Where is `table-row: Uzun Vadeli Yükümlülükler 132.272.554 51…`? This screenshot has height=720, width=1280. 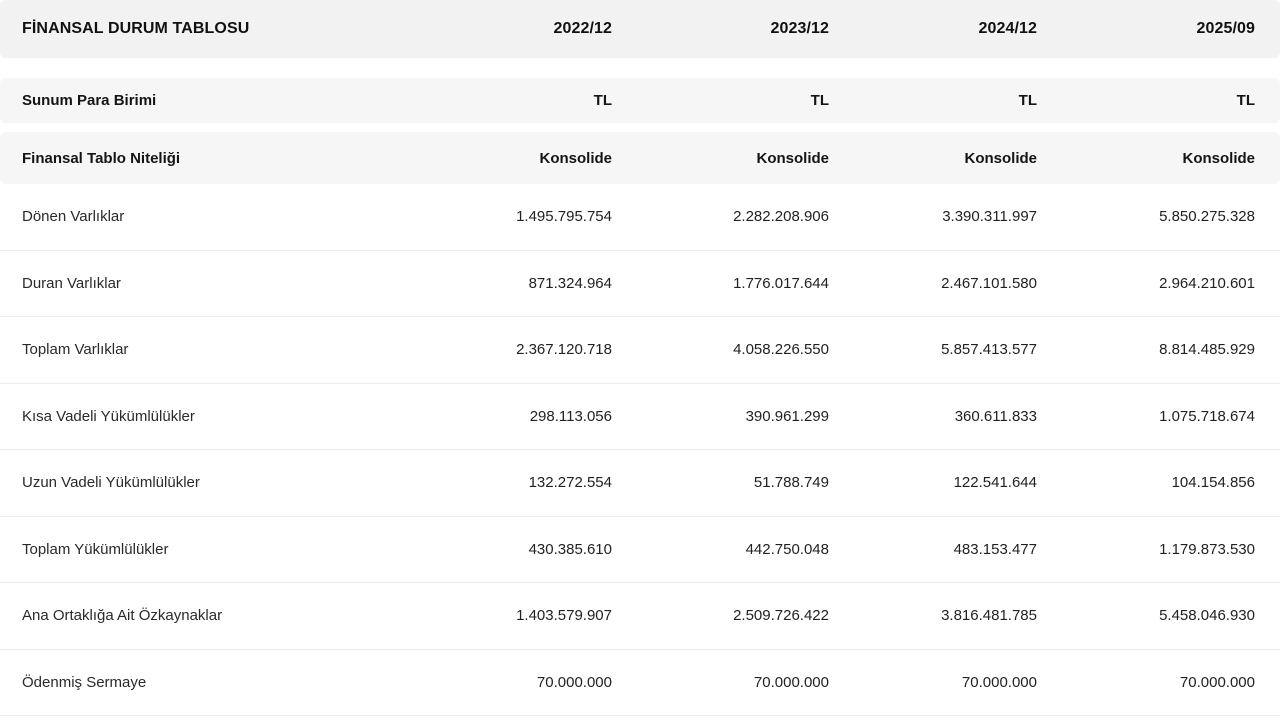 table-row: Uzun Vadeli Yükümlülükler 132.272.554 51… is located at coordinates (640, 483).